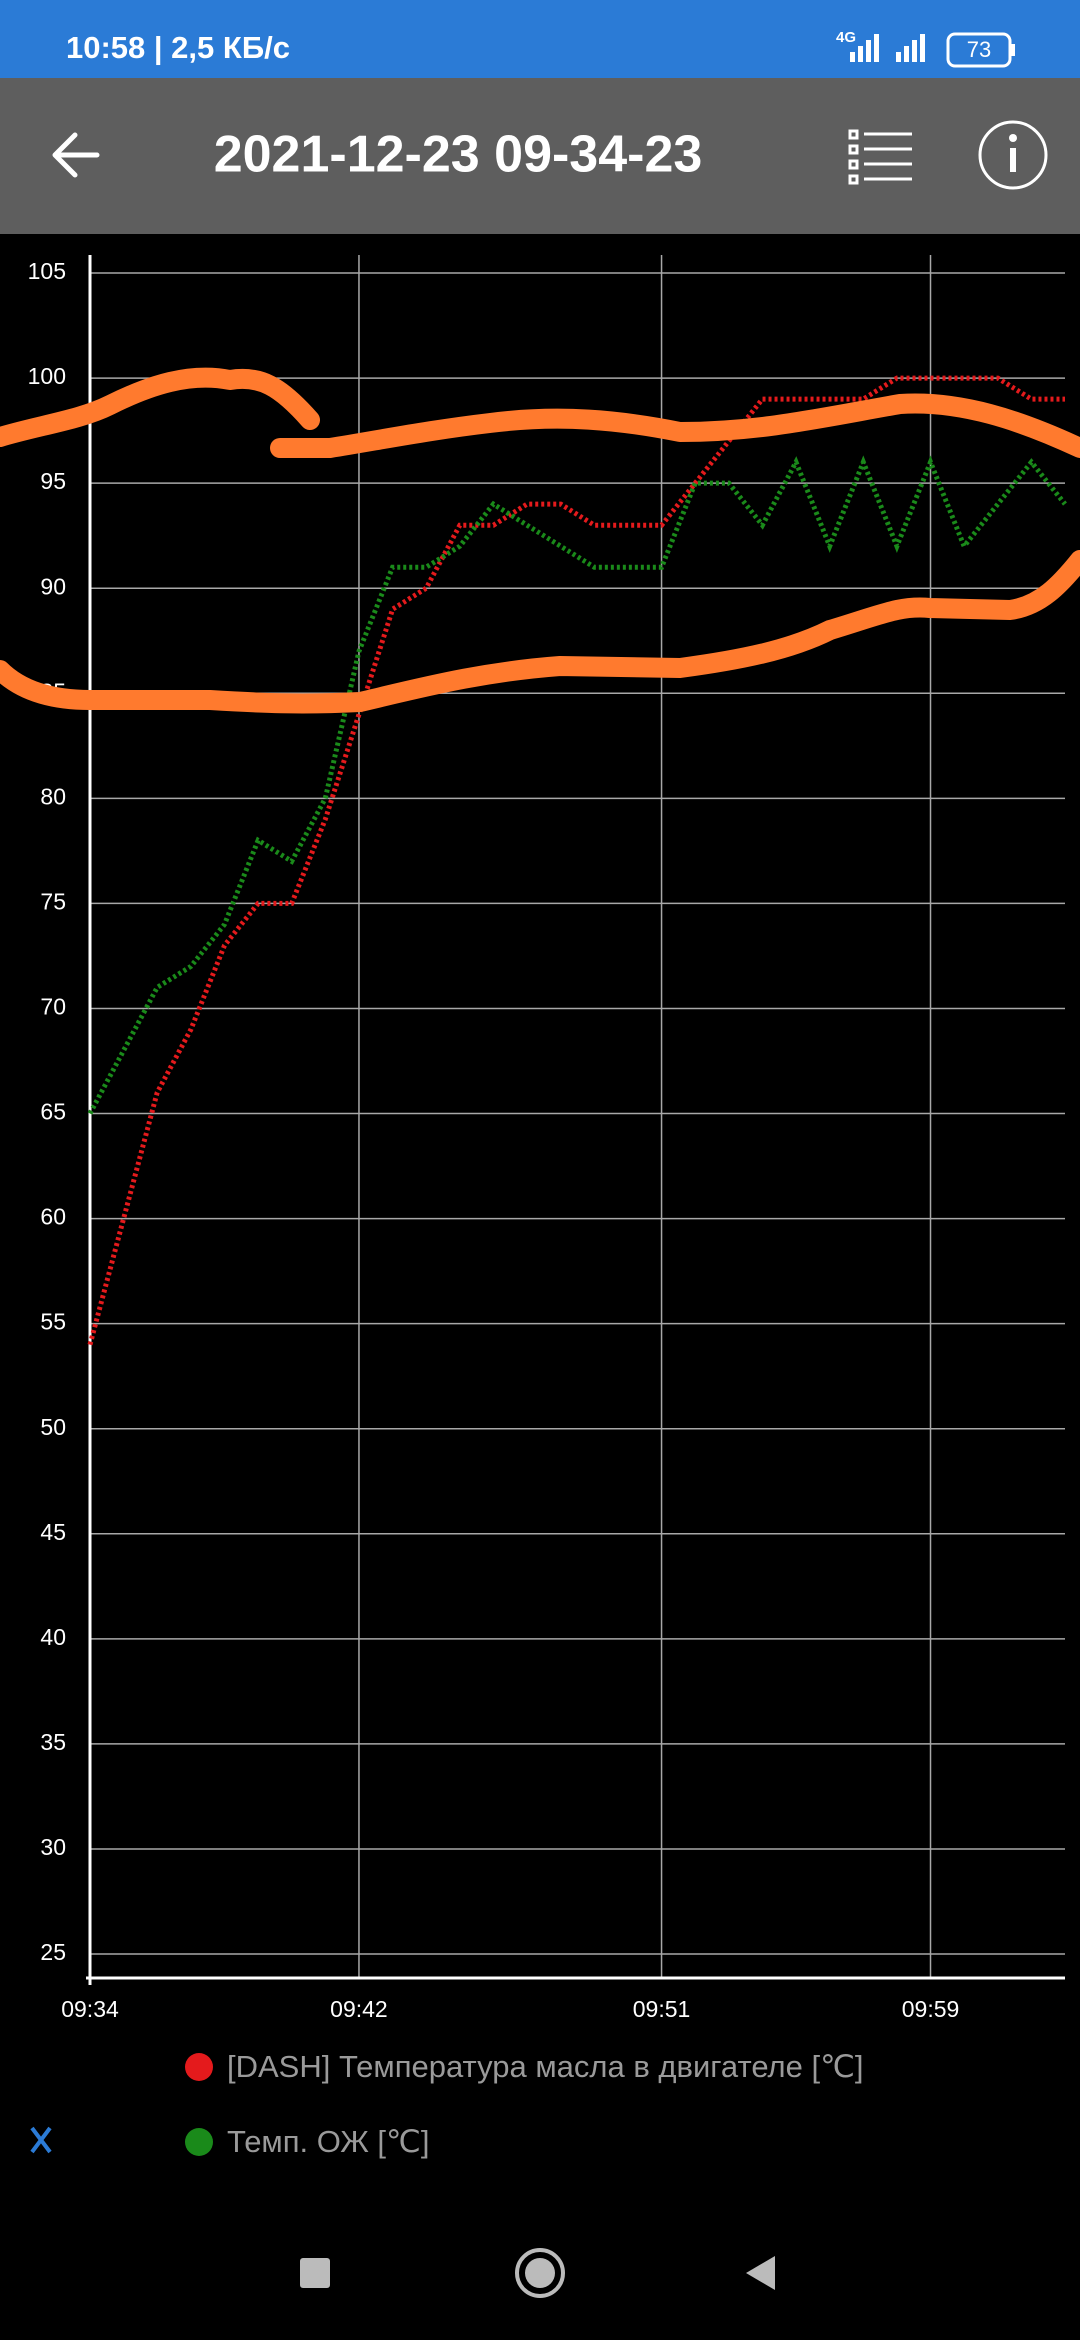 The height and width of the screenshot is (2340, 1080). What do you see at coordinates (53, 1112) in the screenshot?
I see `y-tick-label: 65` at bounding box center [53, 1112].